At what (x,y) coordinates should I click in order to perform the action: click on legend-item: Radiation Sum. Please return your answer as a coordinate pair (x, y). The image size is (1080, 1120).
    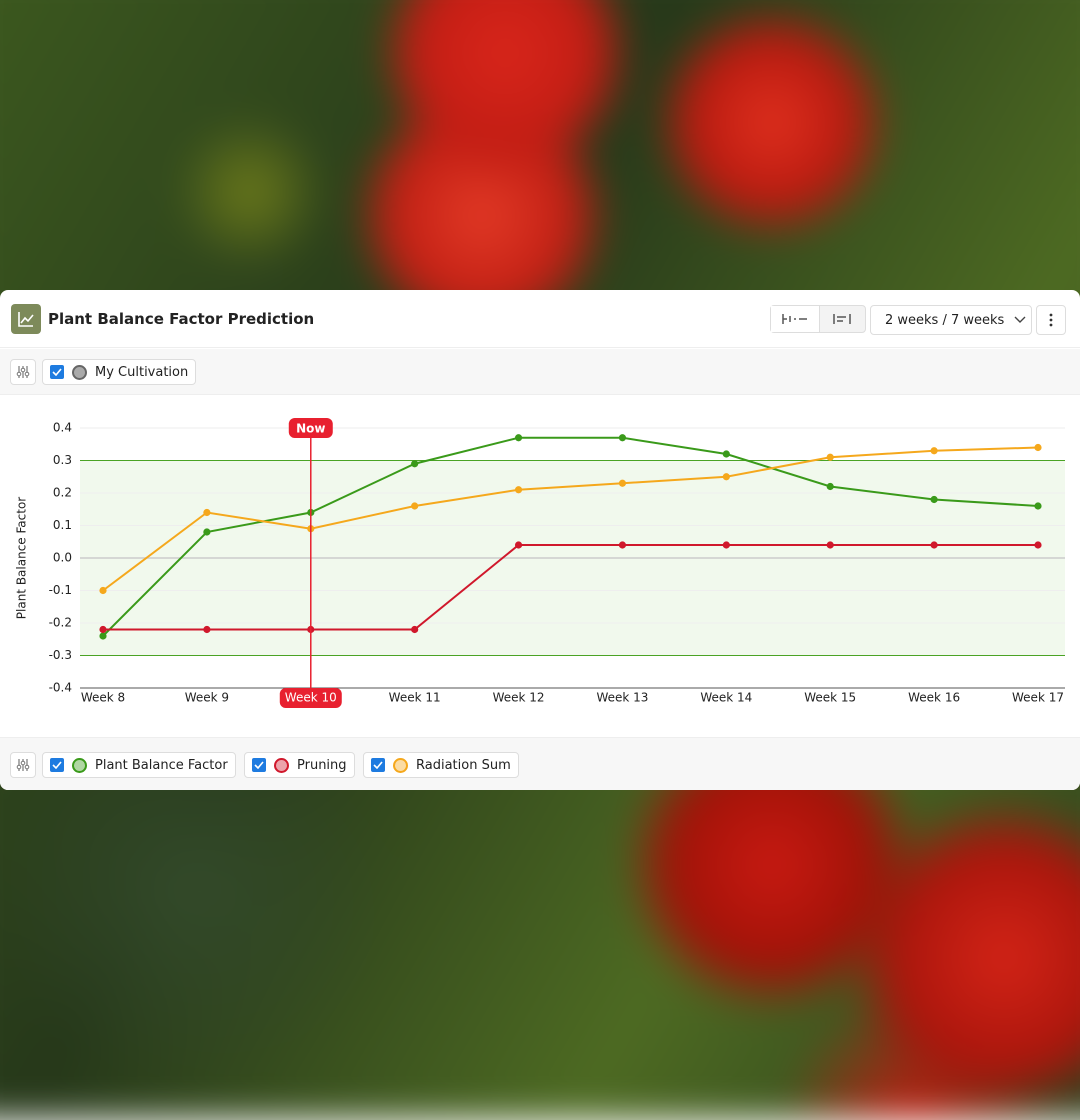
    Looking at the image, I should click on (441, 765).